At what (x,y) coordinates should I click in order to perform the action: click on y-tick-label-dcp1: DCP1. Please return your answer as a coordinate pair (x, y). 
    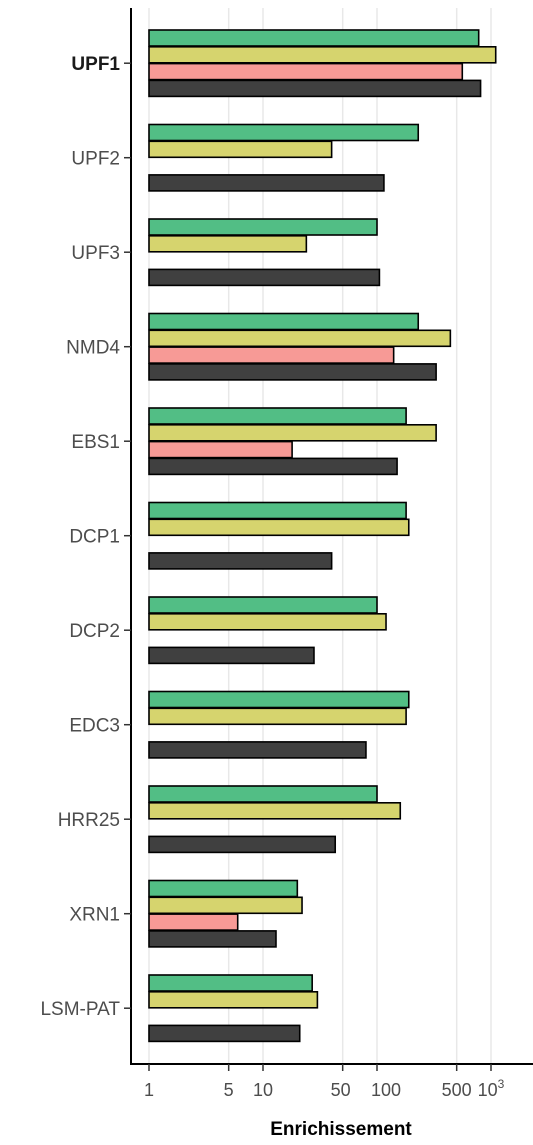
    Looking at the image, I should click on (94, 537).